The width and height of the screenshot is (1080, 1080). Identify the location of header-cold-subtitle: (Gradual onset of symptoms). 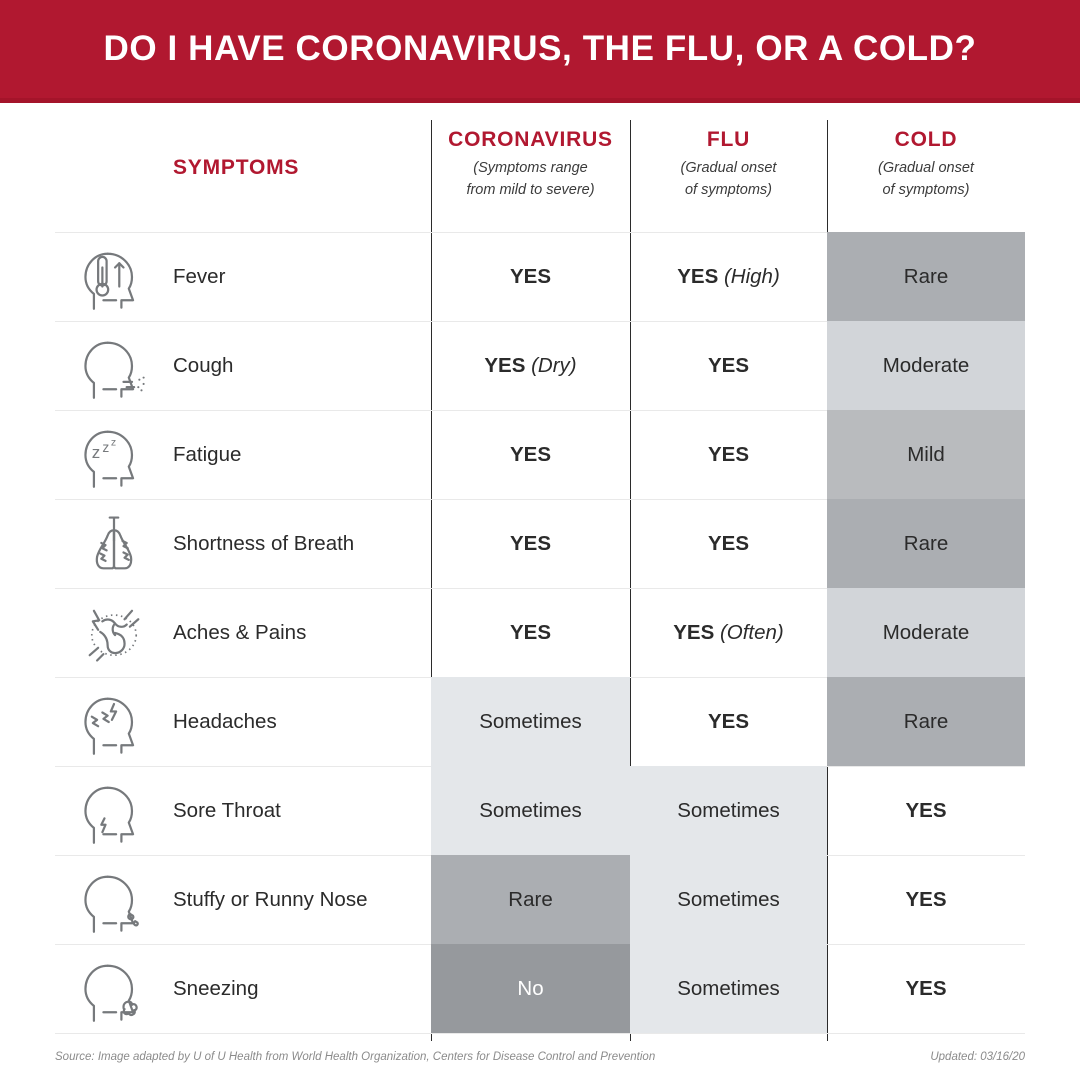
(926, 179).